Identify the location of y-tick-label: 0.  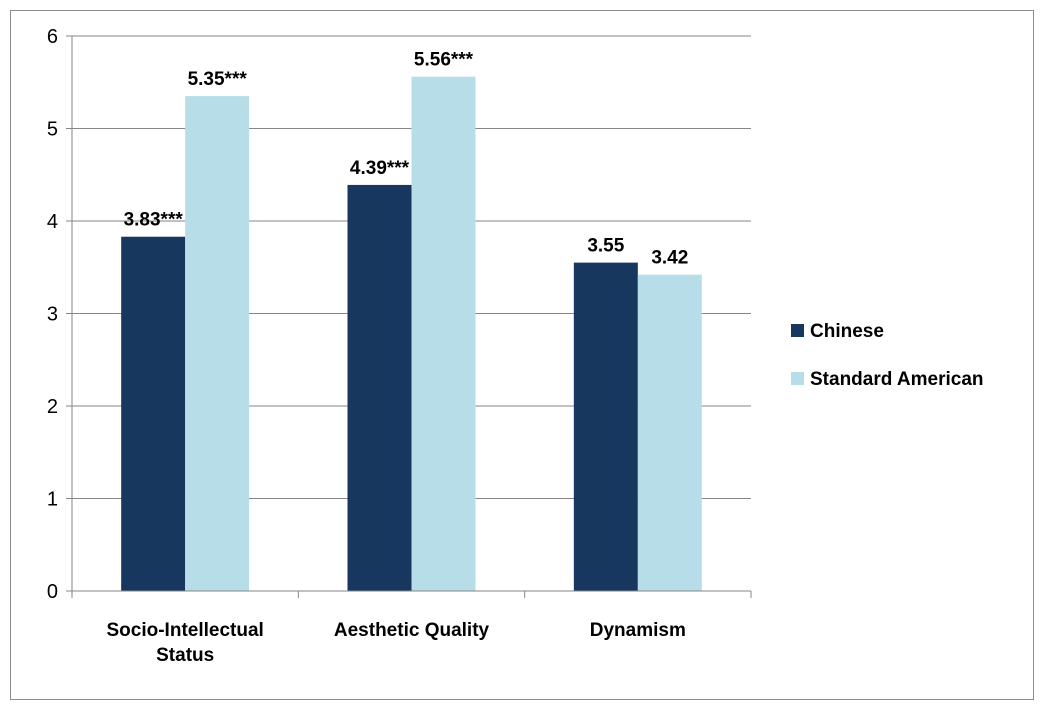
(52, 592).